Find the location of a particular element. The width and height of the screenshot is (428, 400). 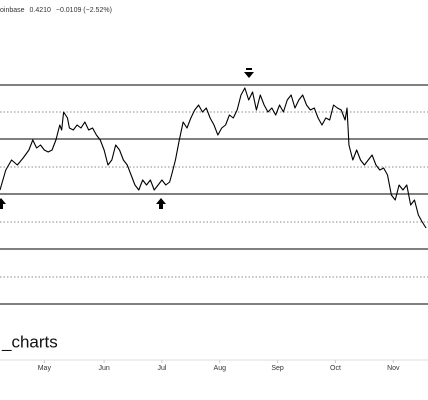

header: oinbase 0.4210 −0.0109 (−2.52%) is located at coordinates (56, 10).